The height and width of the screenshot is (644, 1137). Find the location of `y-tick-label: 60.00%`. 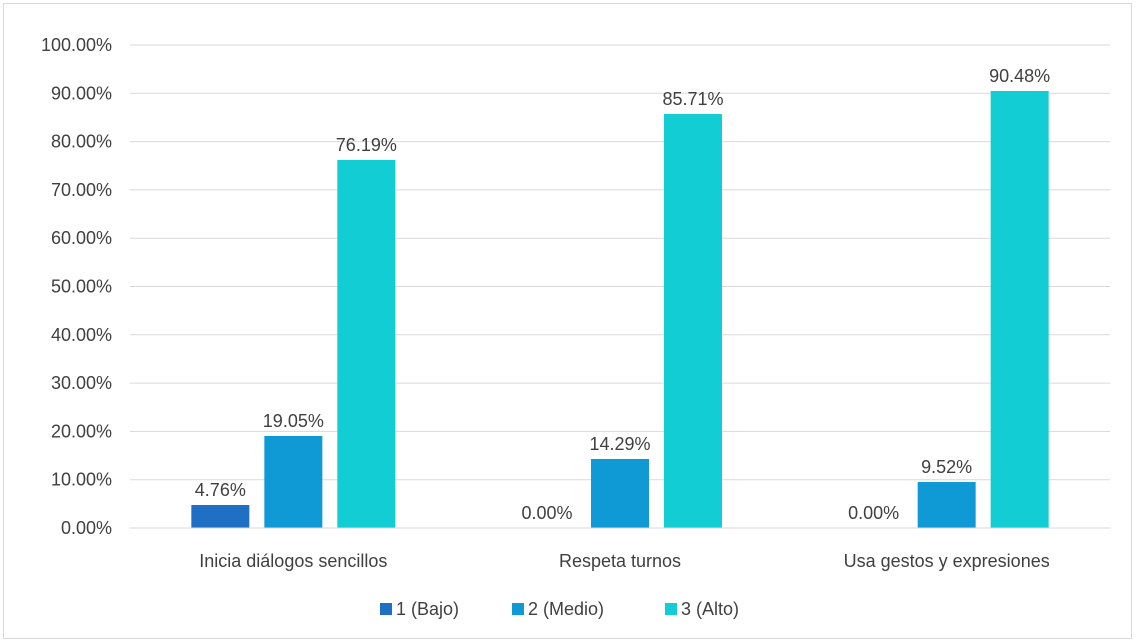

y-tick-label: 60.00% is located at coordinates (81, 238).